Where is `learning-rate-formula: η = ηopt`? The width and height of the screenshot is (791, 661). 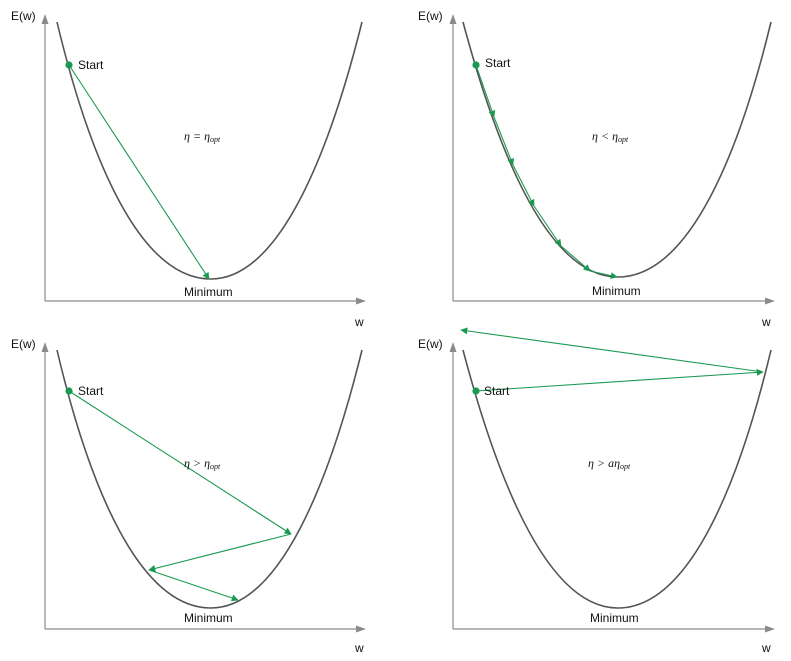
learning-rate-formula: η = ηopt is located at coordinates (202, 136).